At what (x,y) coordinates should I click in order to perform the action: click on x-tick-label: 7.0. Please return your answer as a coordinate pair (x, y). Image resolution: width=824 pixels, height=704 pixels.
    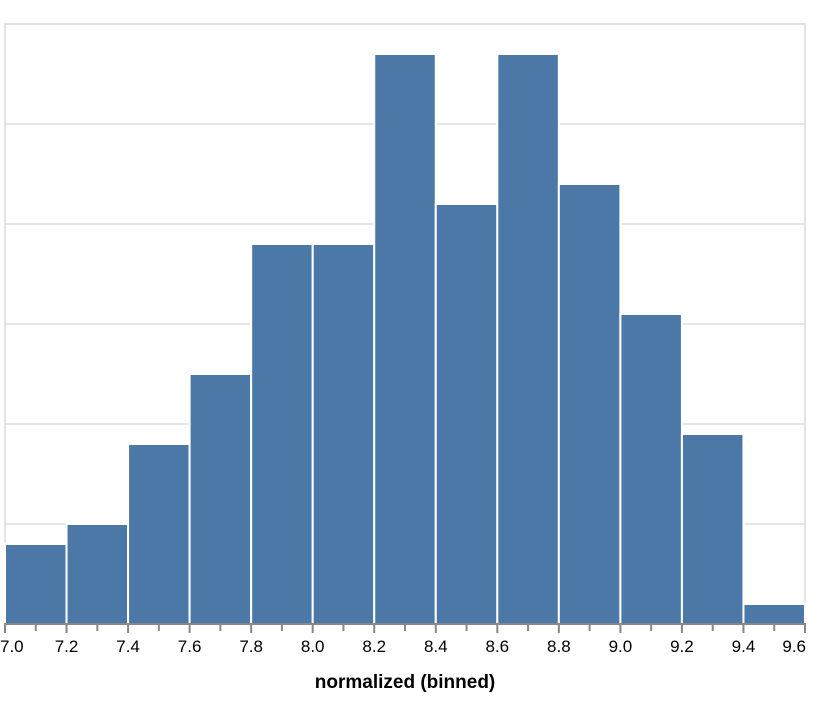
    Looking at the image, I should click on (12, 646).